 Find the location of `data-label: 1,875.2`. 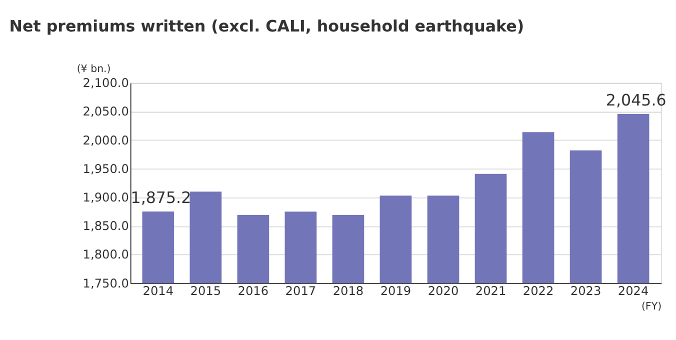

data-label: 1,875.2 is located at coordinates (161, 198).